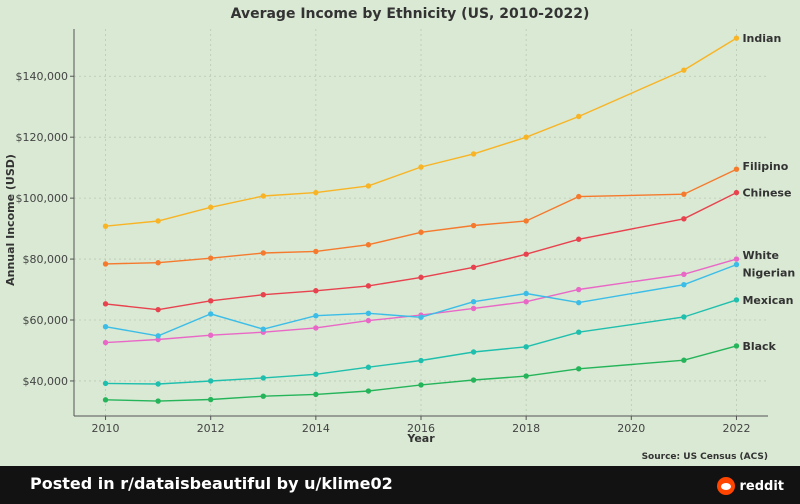  Describe the element at coordinates (726, 486) in the screenshot. I see `reddit-icon` at that location.